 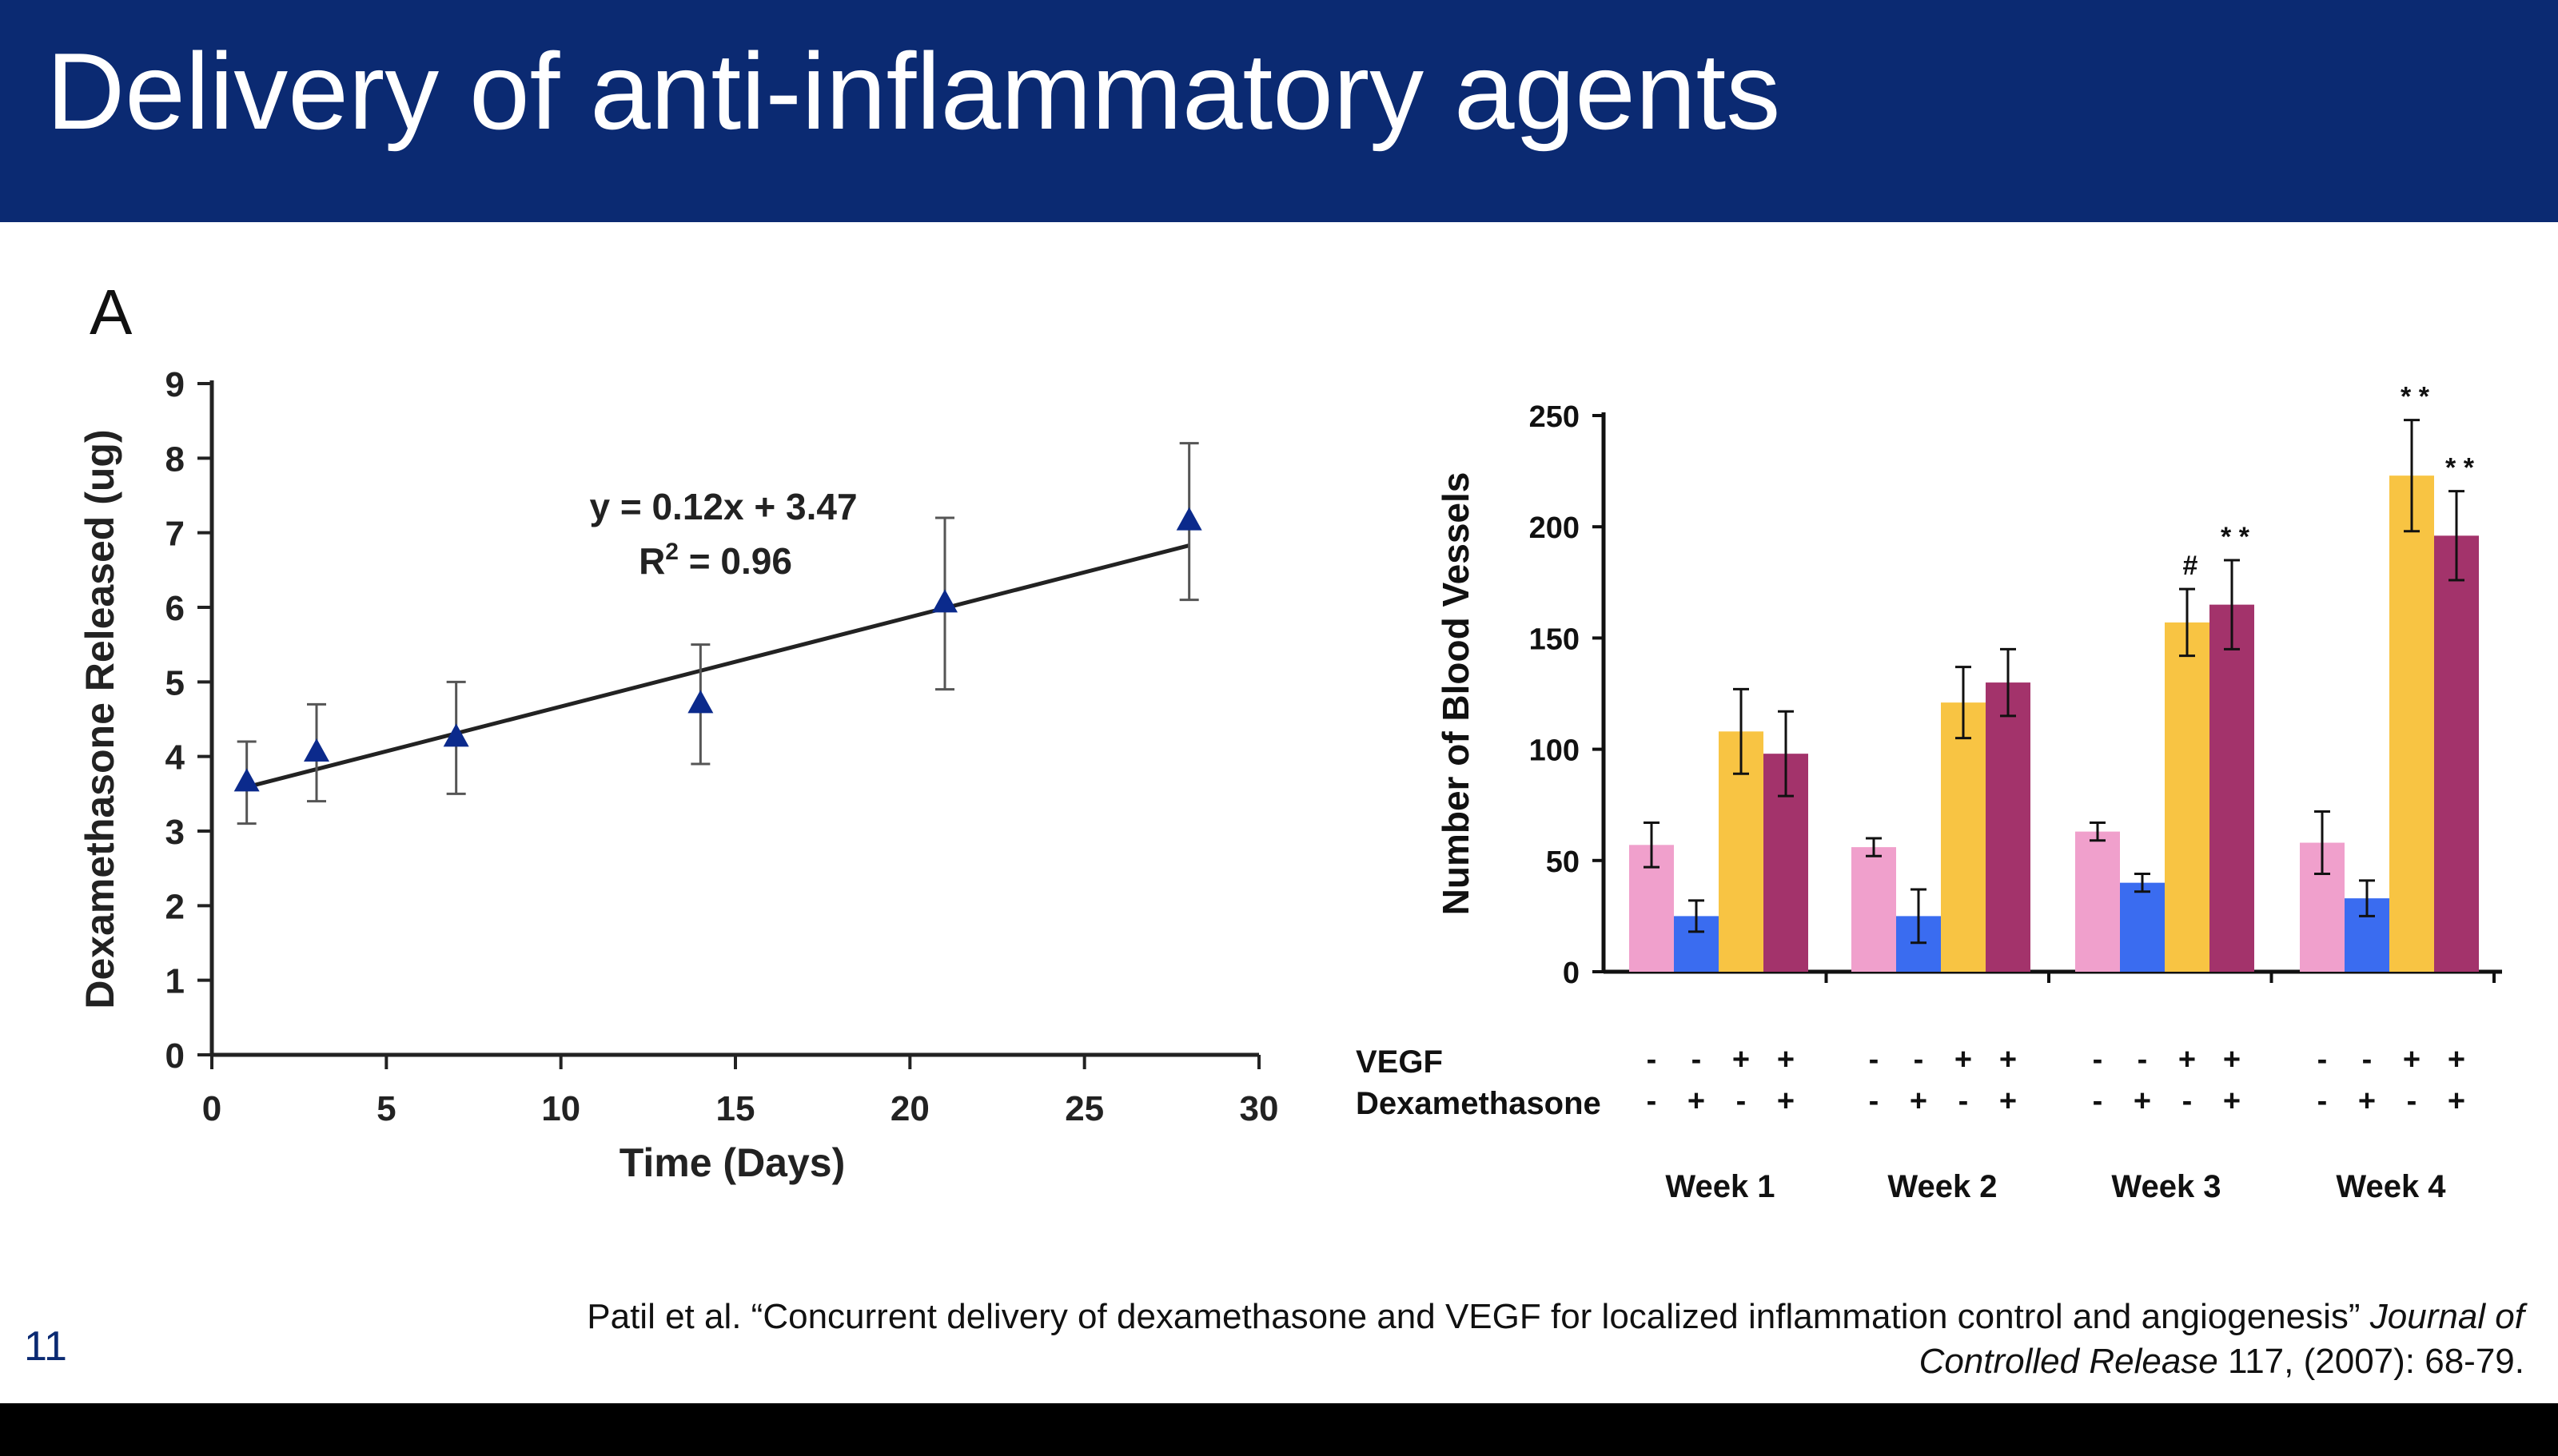 What do you see at coordinates (1478, 1103) in the screenshot?
I see `dexamethasone-row-label: Dexamethasone` at bounding box center [1478, 1103].